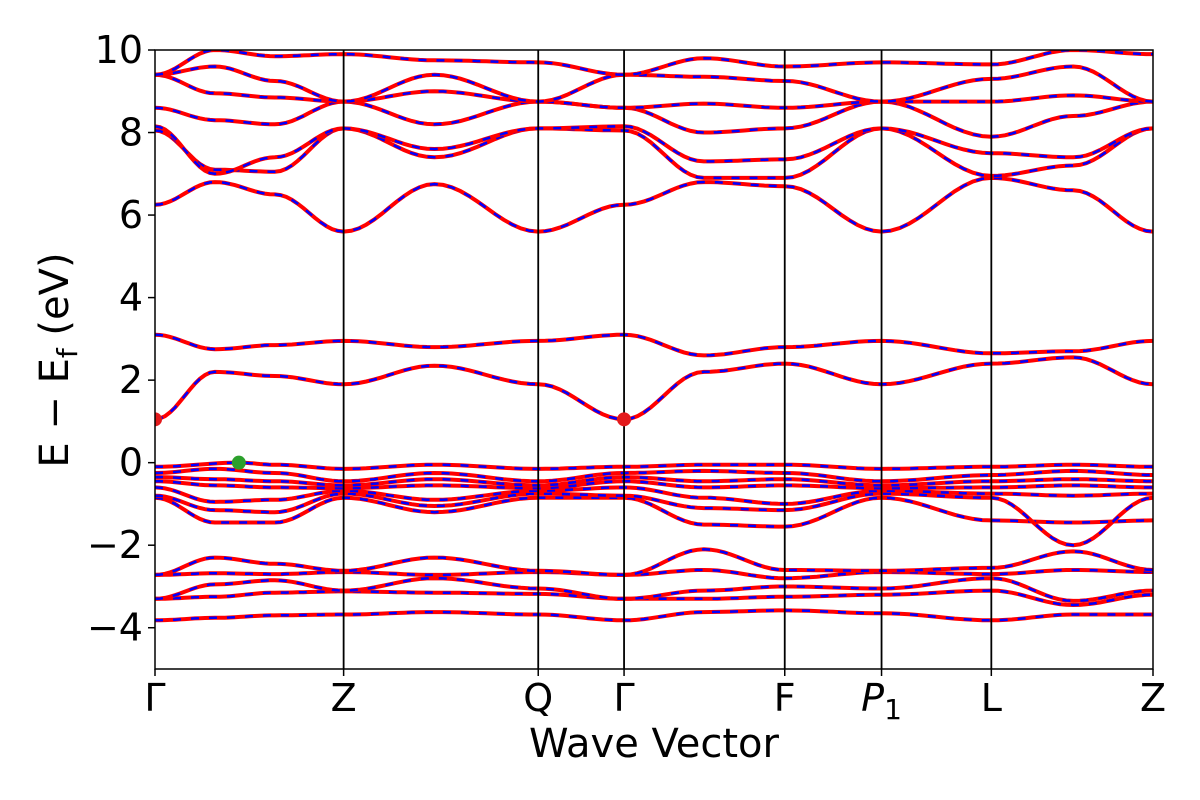 This screenshot has width=1200, height=800. I want to click on x-tick-label: P1, so click(881, 701).